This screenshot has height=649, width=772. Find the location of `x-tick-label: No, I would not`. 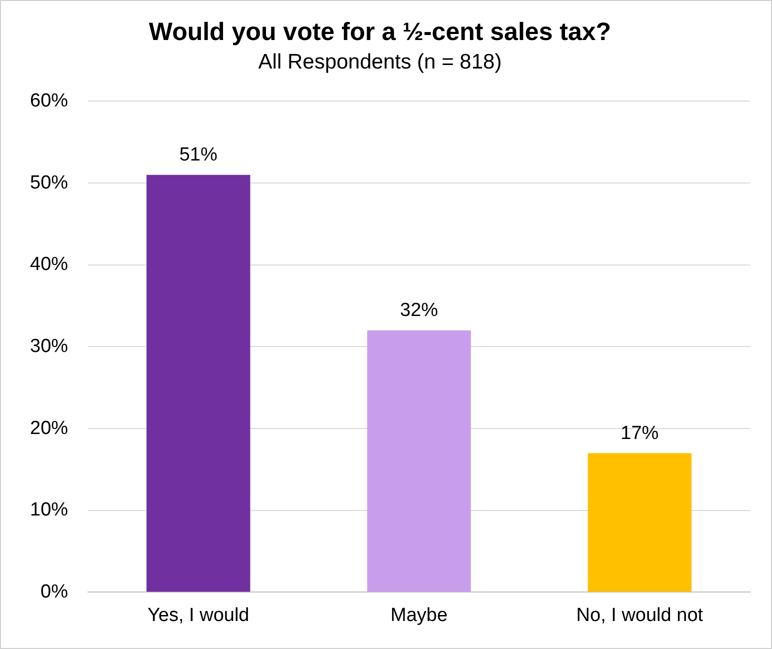

x-tick-label: No, I would not is located at coordinates (640, 615).